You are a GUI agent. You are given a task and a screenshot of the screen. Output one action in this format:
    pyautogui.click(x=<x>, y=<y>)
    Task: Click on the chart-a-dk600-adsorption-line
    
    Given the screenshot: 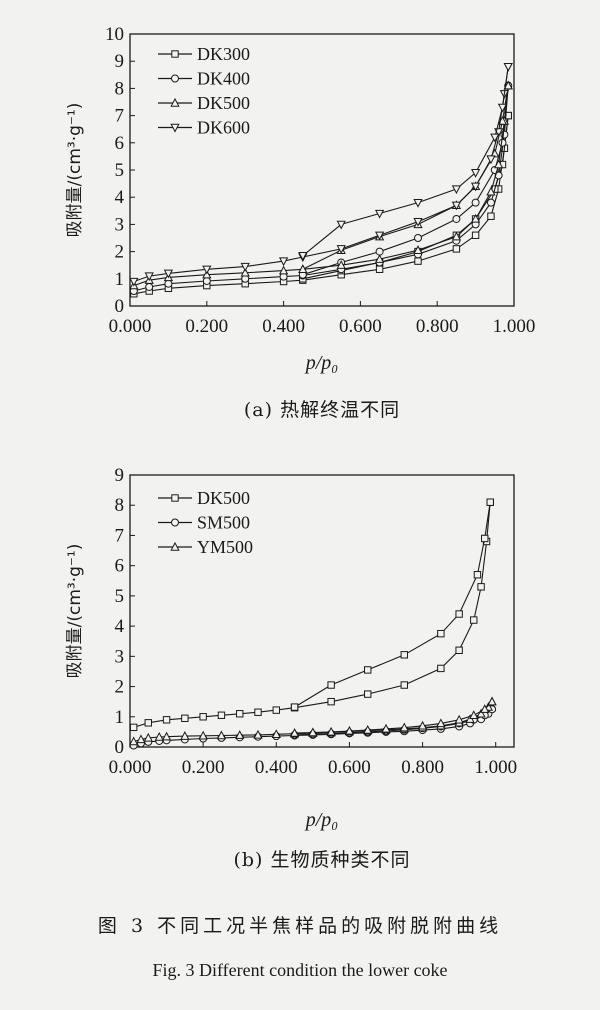 What is the action you would take?
    pyautogui.click(x=321, y=174)
    